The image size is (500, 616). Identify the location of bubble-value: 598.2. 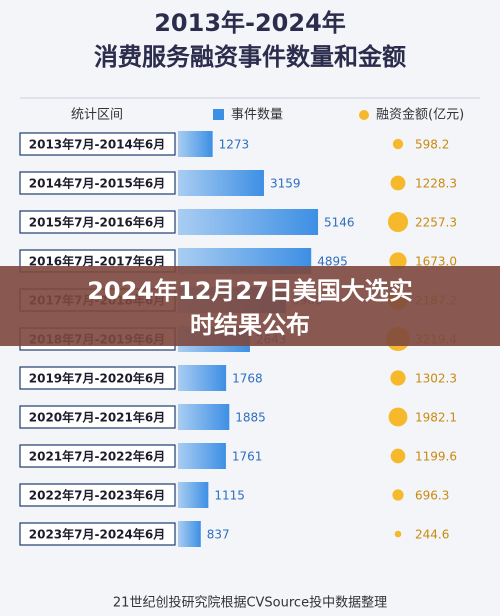
(432, 145).